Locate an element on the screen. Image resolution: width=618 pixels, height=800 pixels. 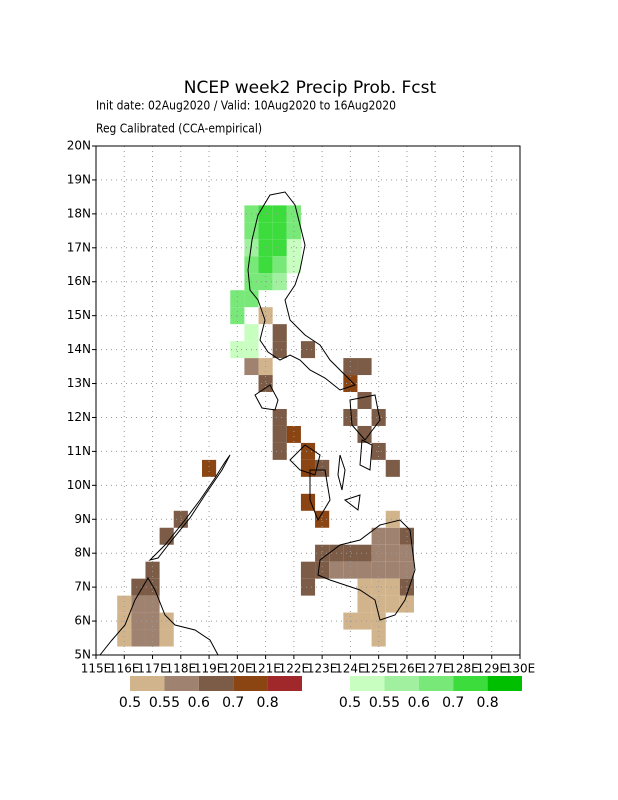
x-tick-label: 116E is located at coordinates (124, 669).